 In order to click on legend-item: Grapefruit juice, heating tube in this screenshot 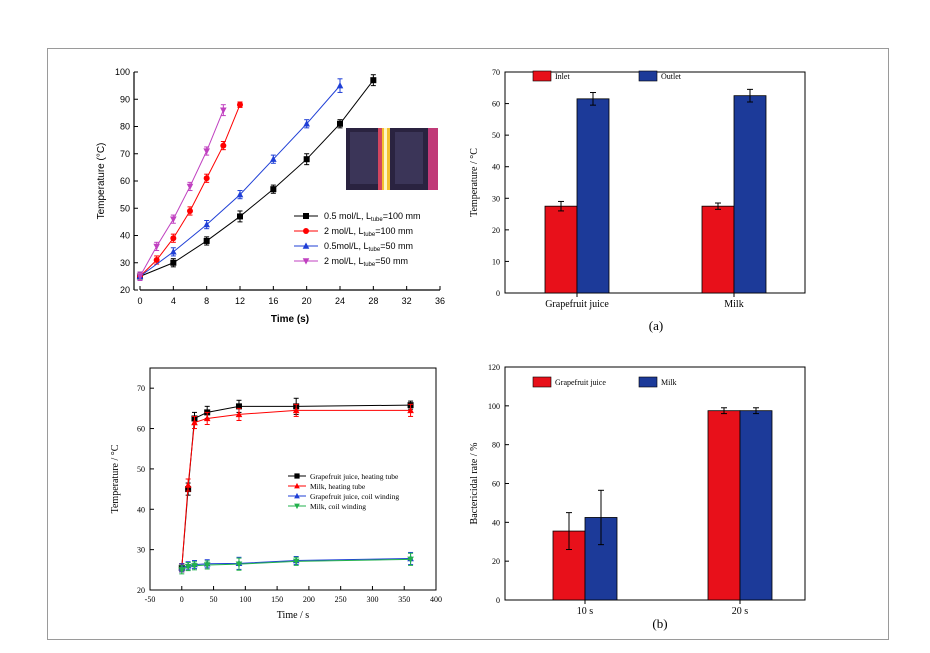, I will do `click(343, 476)`.